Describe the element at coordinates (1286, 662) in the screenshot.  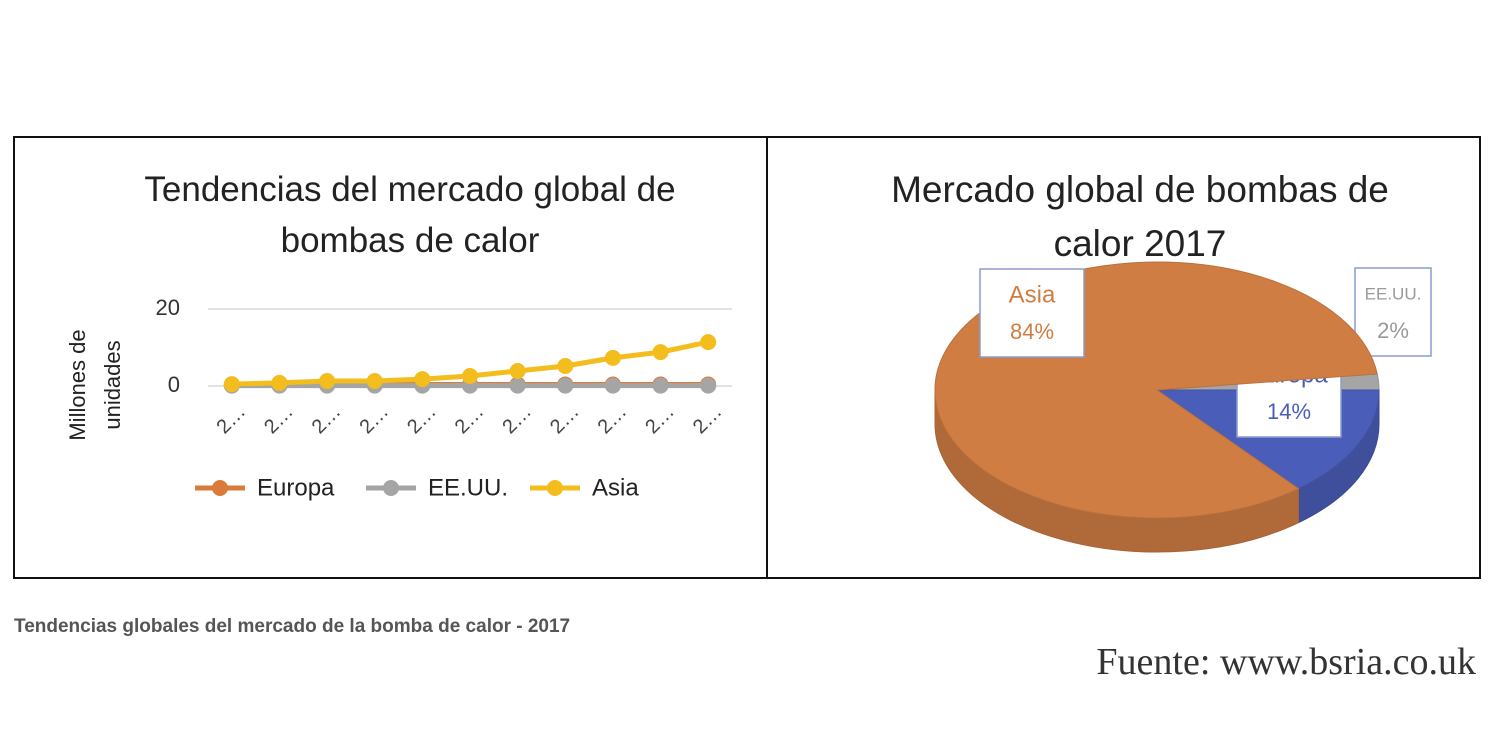
I see `source: Fuente: www.bsria.co.uk` at that location.